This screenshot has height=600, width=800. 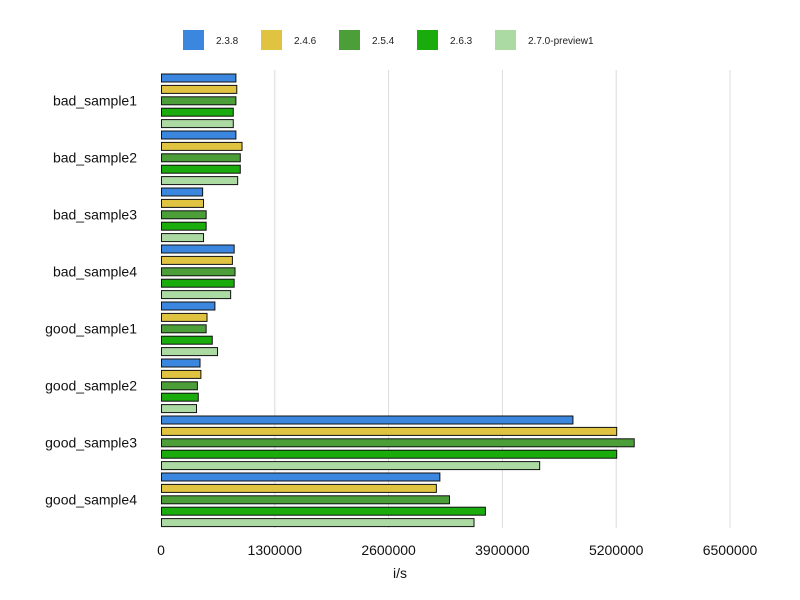 What do you see at coordinates (305, 41) in the screenshot?
I see `legend-label-2-4-6: 2.4.6` at bounding box center [305, 41].